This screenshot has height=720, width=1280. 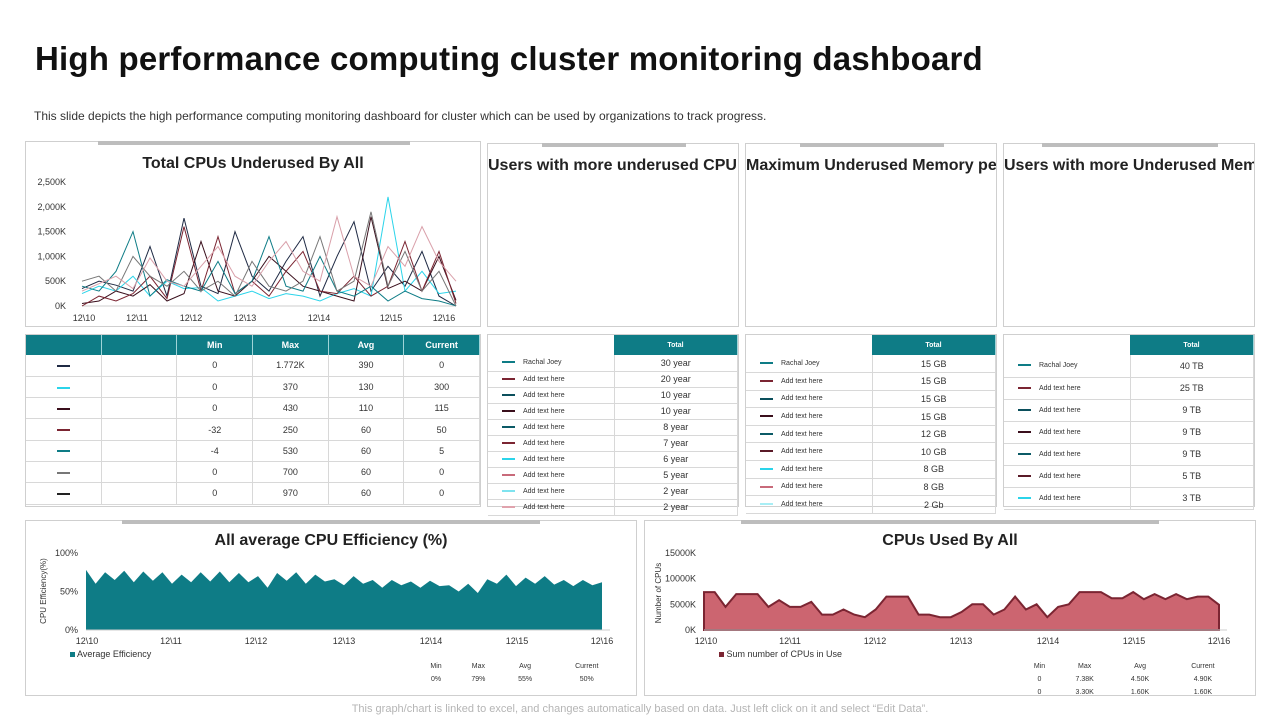 What do you see at coordinates (366, 366) in the screenshot?
I see `cell-avg: 390` at bounding box center [366, 366].